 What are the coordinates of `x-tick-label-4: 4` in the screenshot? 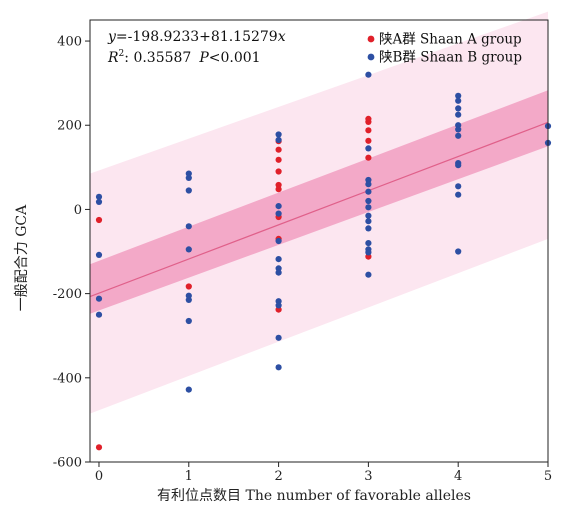 It's located at (458, 476).